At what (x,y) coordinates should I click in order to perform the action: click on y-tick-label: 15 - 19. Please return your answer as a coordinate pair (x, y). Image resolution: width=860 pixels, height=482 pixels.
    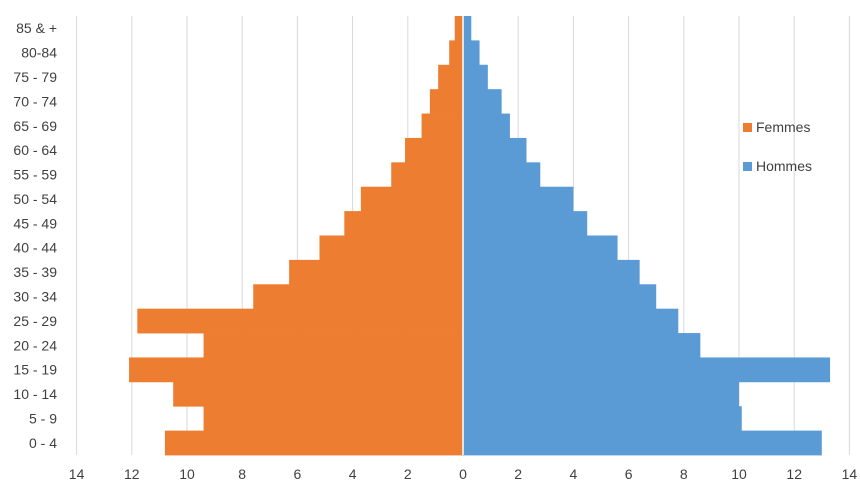
    Looking at the image, I should click on (35, 370).